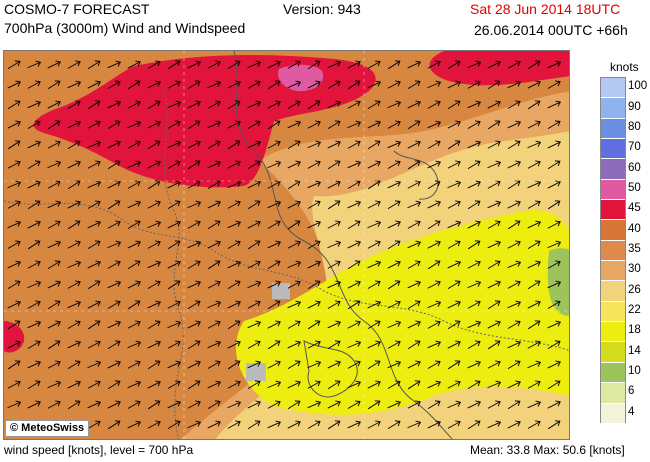 The image size is (650, 462). I want to click on color-legend, so click(613, 250).